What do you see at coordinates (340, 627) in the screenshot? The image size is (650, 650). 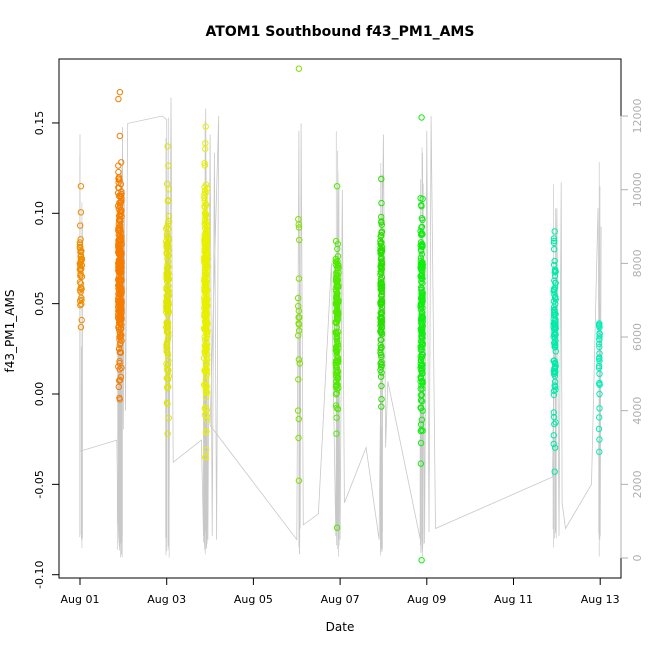 I see `x-axis-label: Date` at bounding box center [340, 627].